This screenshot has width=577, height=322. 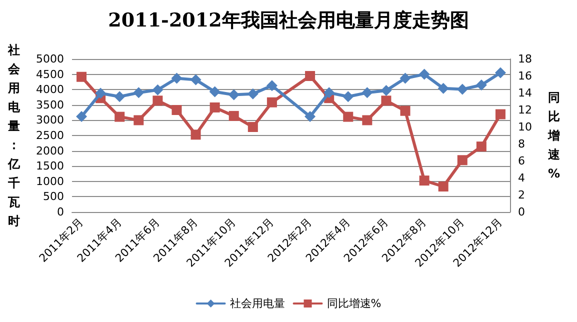 I want to click on y2-tick-label: 14, so click(x=525, y=93).